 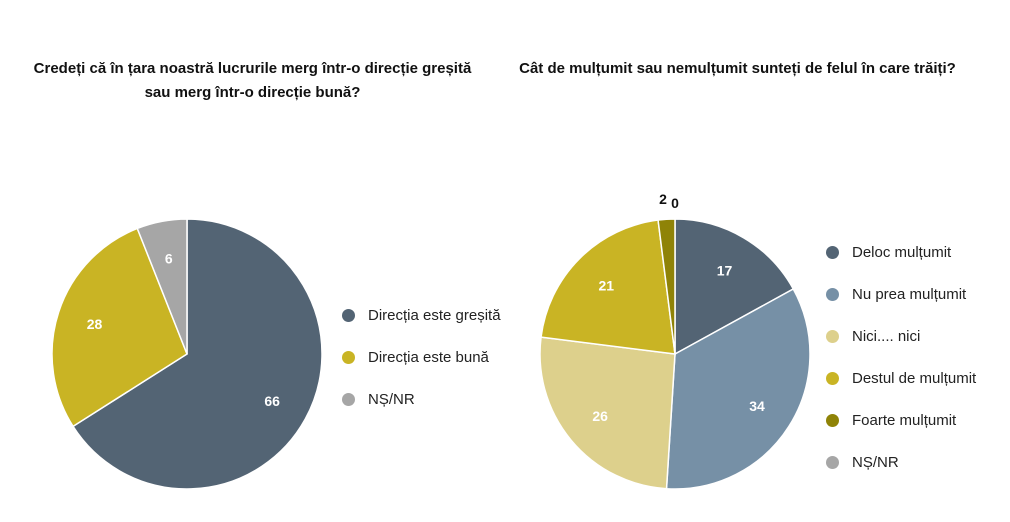 I want to click on legend-label: Direcția este greșită, so click(x=434, y=315).